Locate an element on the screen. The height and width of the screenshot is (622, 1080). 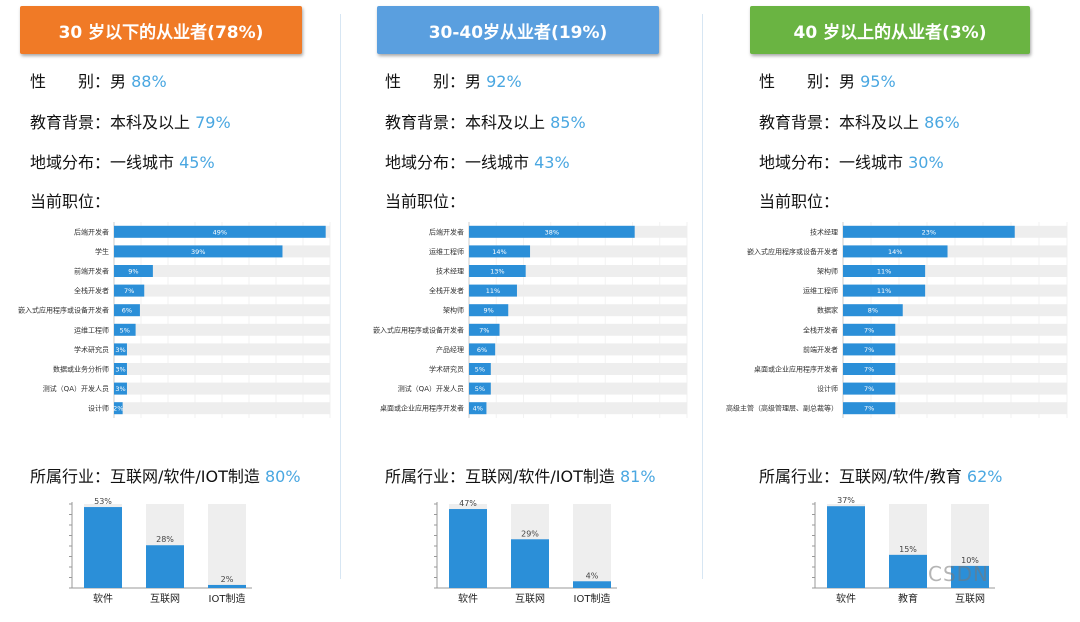
column-header: 30-40岁从业者(19%) is located at coordinates (518, 30).